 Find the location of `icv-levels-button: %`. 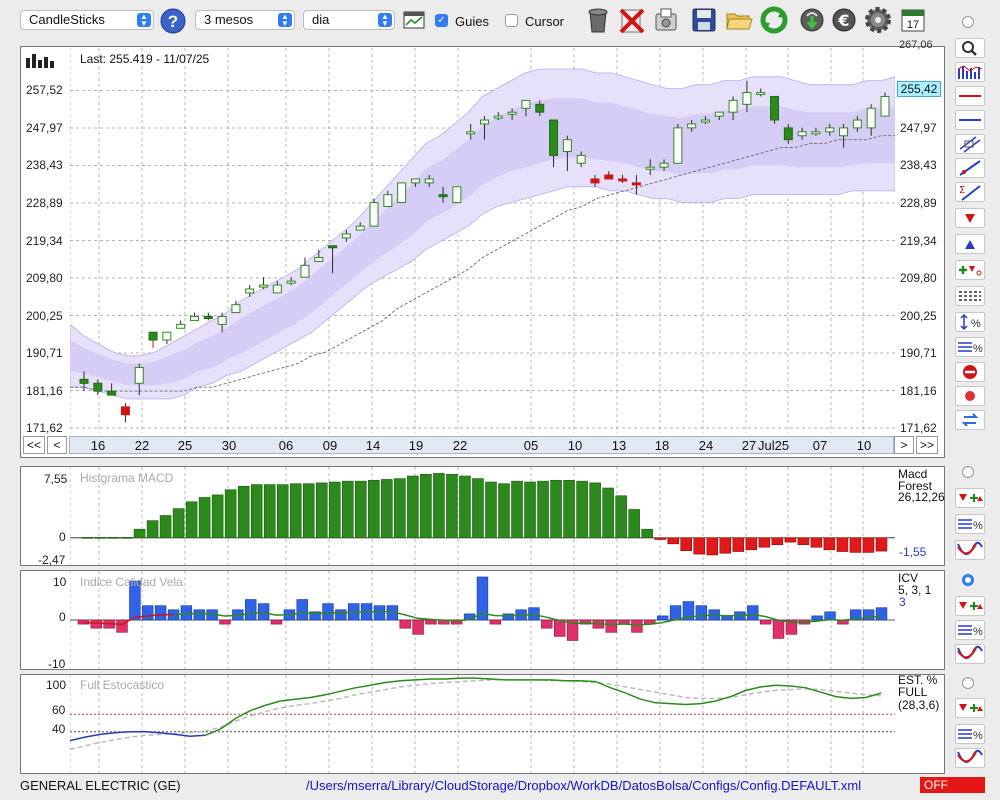

icv-levels-button: % is located at coordinates (970, 630).